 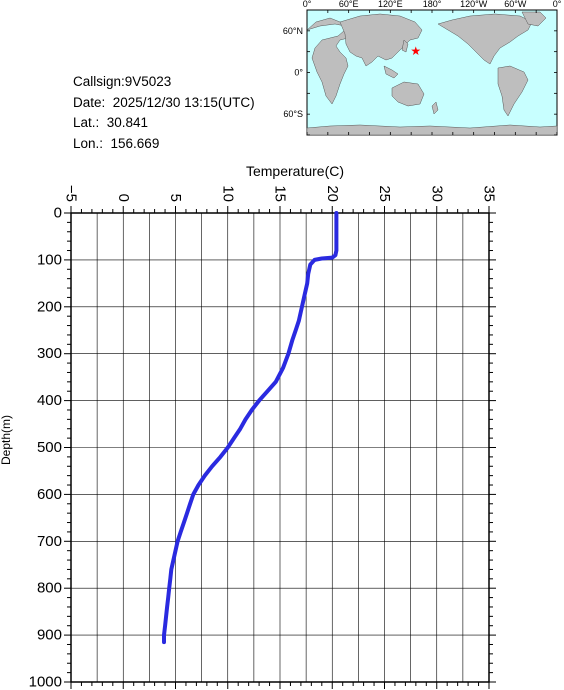 I want to click on x-tick-label: −5, so click(x=71, y=193).